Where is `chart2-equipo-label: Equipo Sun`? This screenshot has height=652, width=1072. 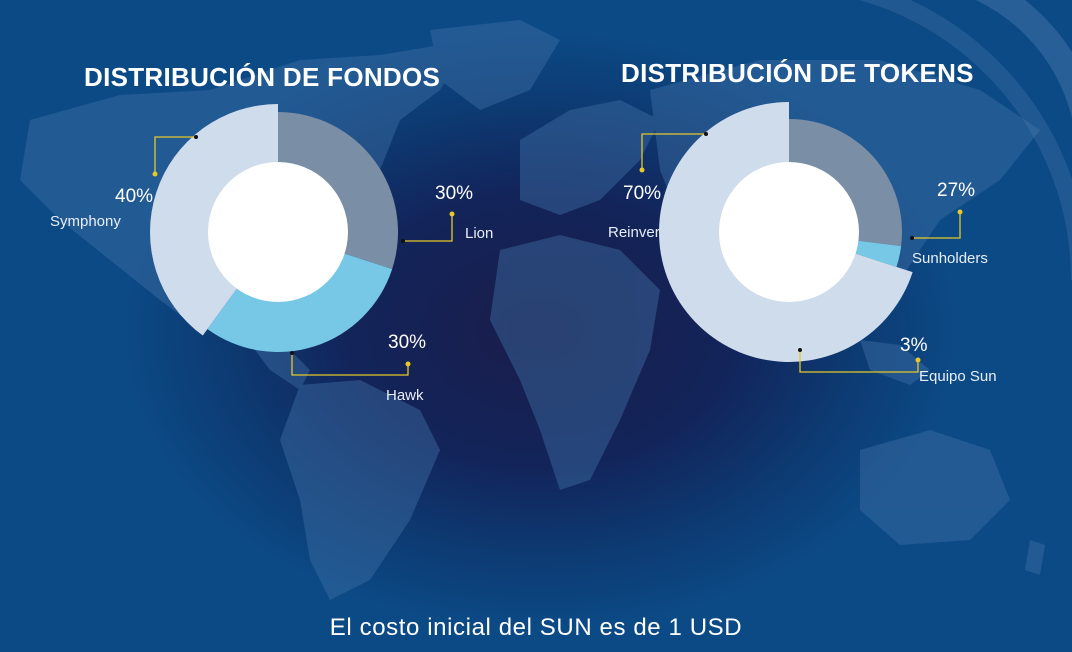 chart2-equipo-label: Equipo Sun is located at coordinates (958, 376).